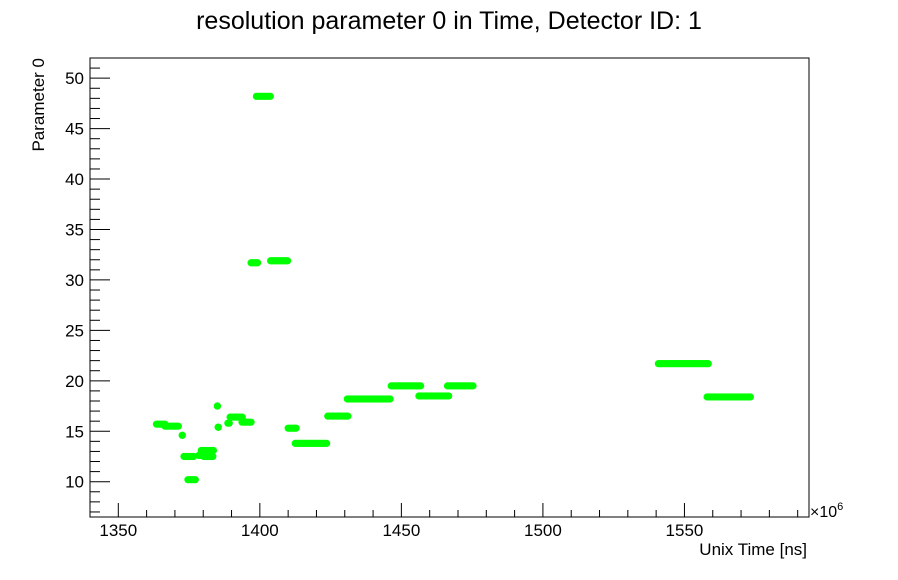 Image resolution: width=898 pixels, height=580 pixels. I want to click on x-tick-label: 1400, so click(260, 530).